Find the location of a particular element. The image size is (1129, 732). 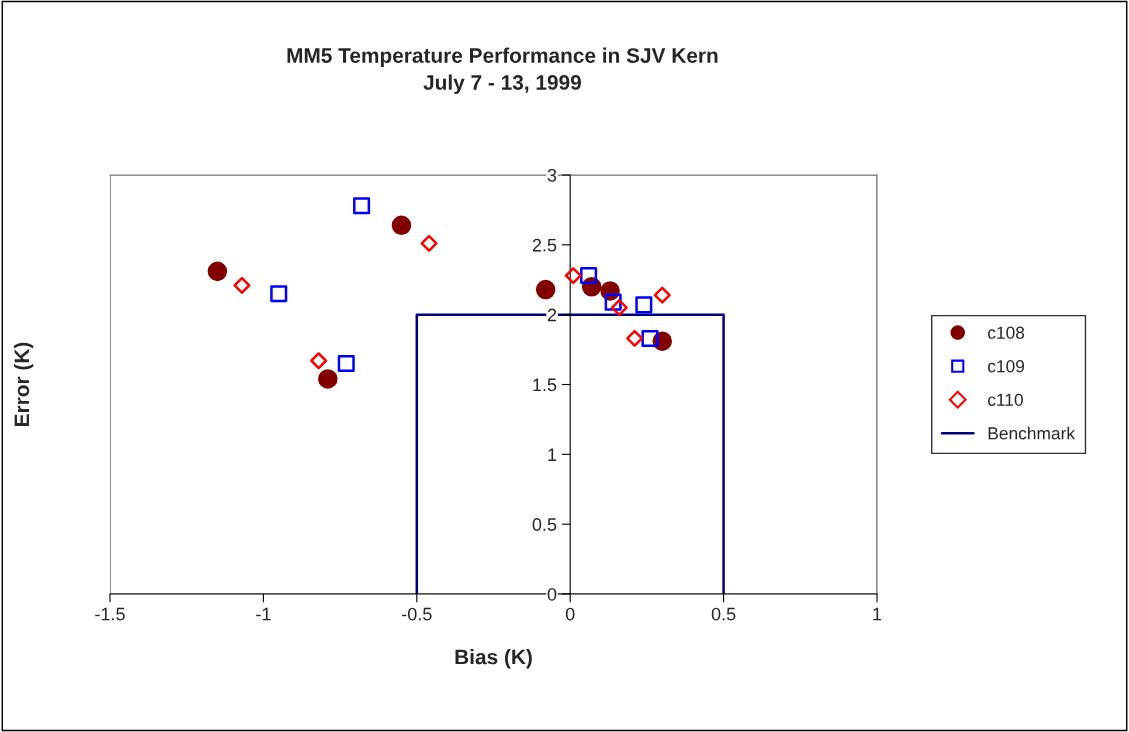

chart-title: MM5 Temperature Performance in SJV Kern July 7 - 13, 1999 is located at coordinates (502, 70).